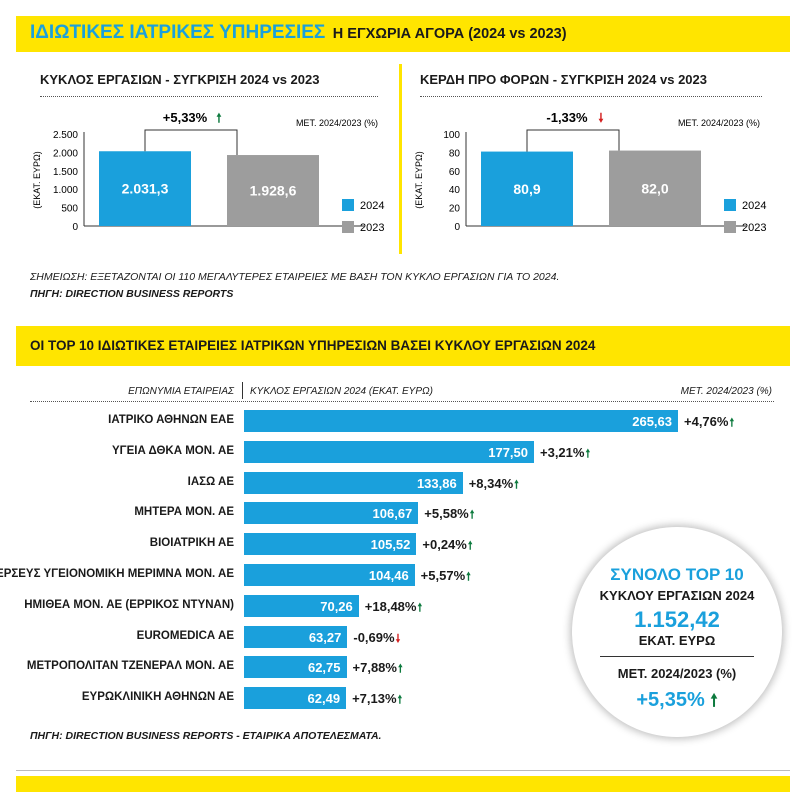 Image resolution: width=800 pixels, height=805 pixels. Describe the element at coordinates (242, 390) in the screenshot. I see `col-separator` at that location.